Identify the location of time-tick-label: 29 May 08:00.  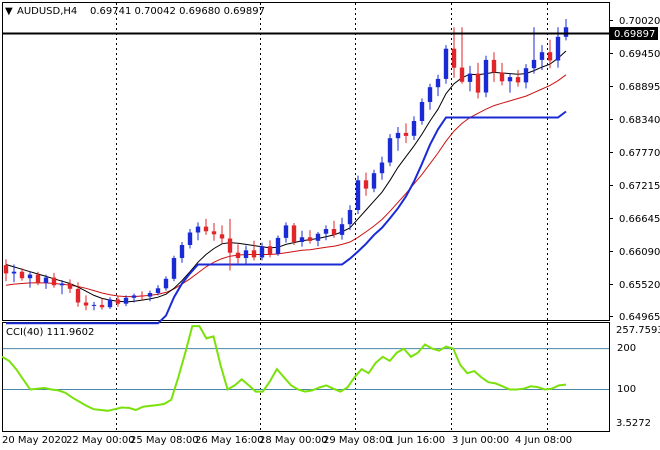
(357, 440).